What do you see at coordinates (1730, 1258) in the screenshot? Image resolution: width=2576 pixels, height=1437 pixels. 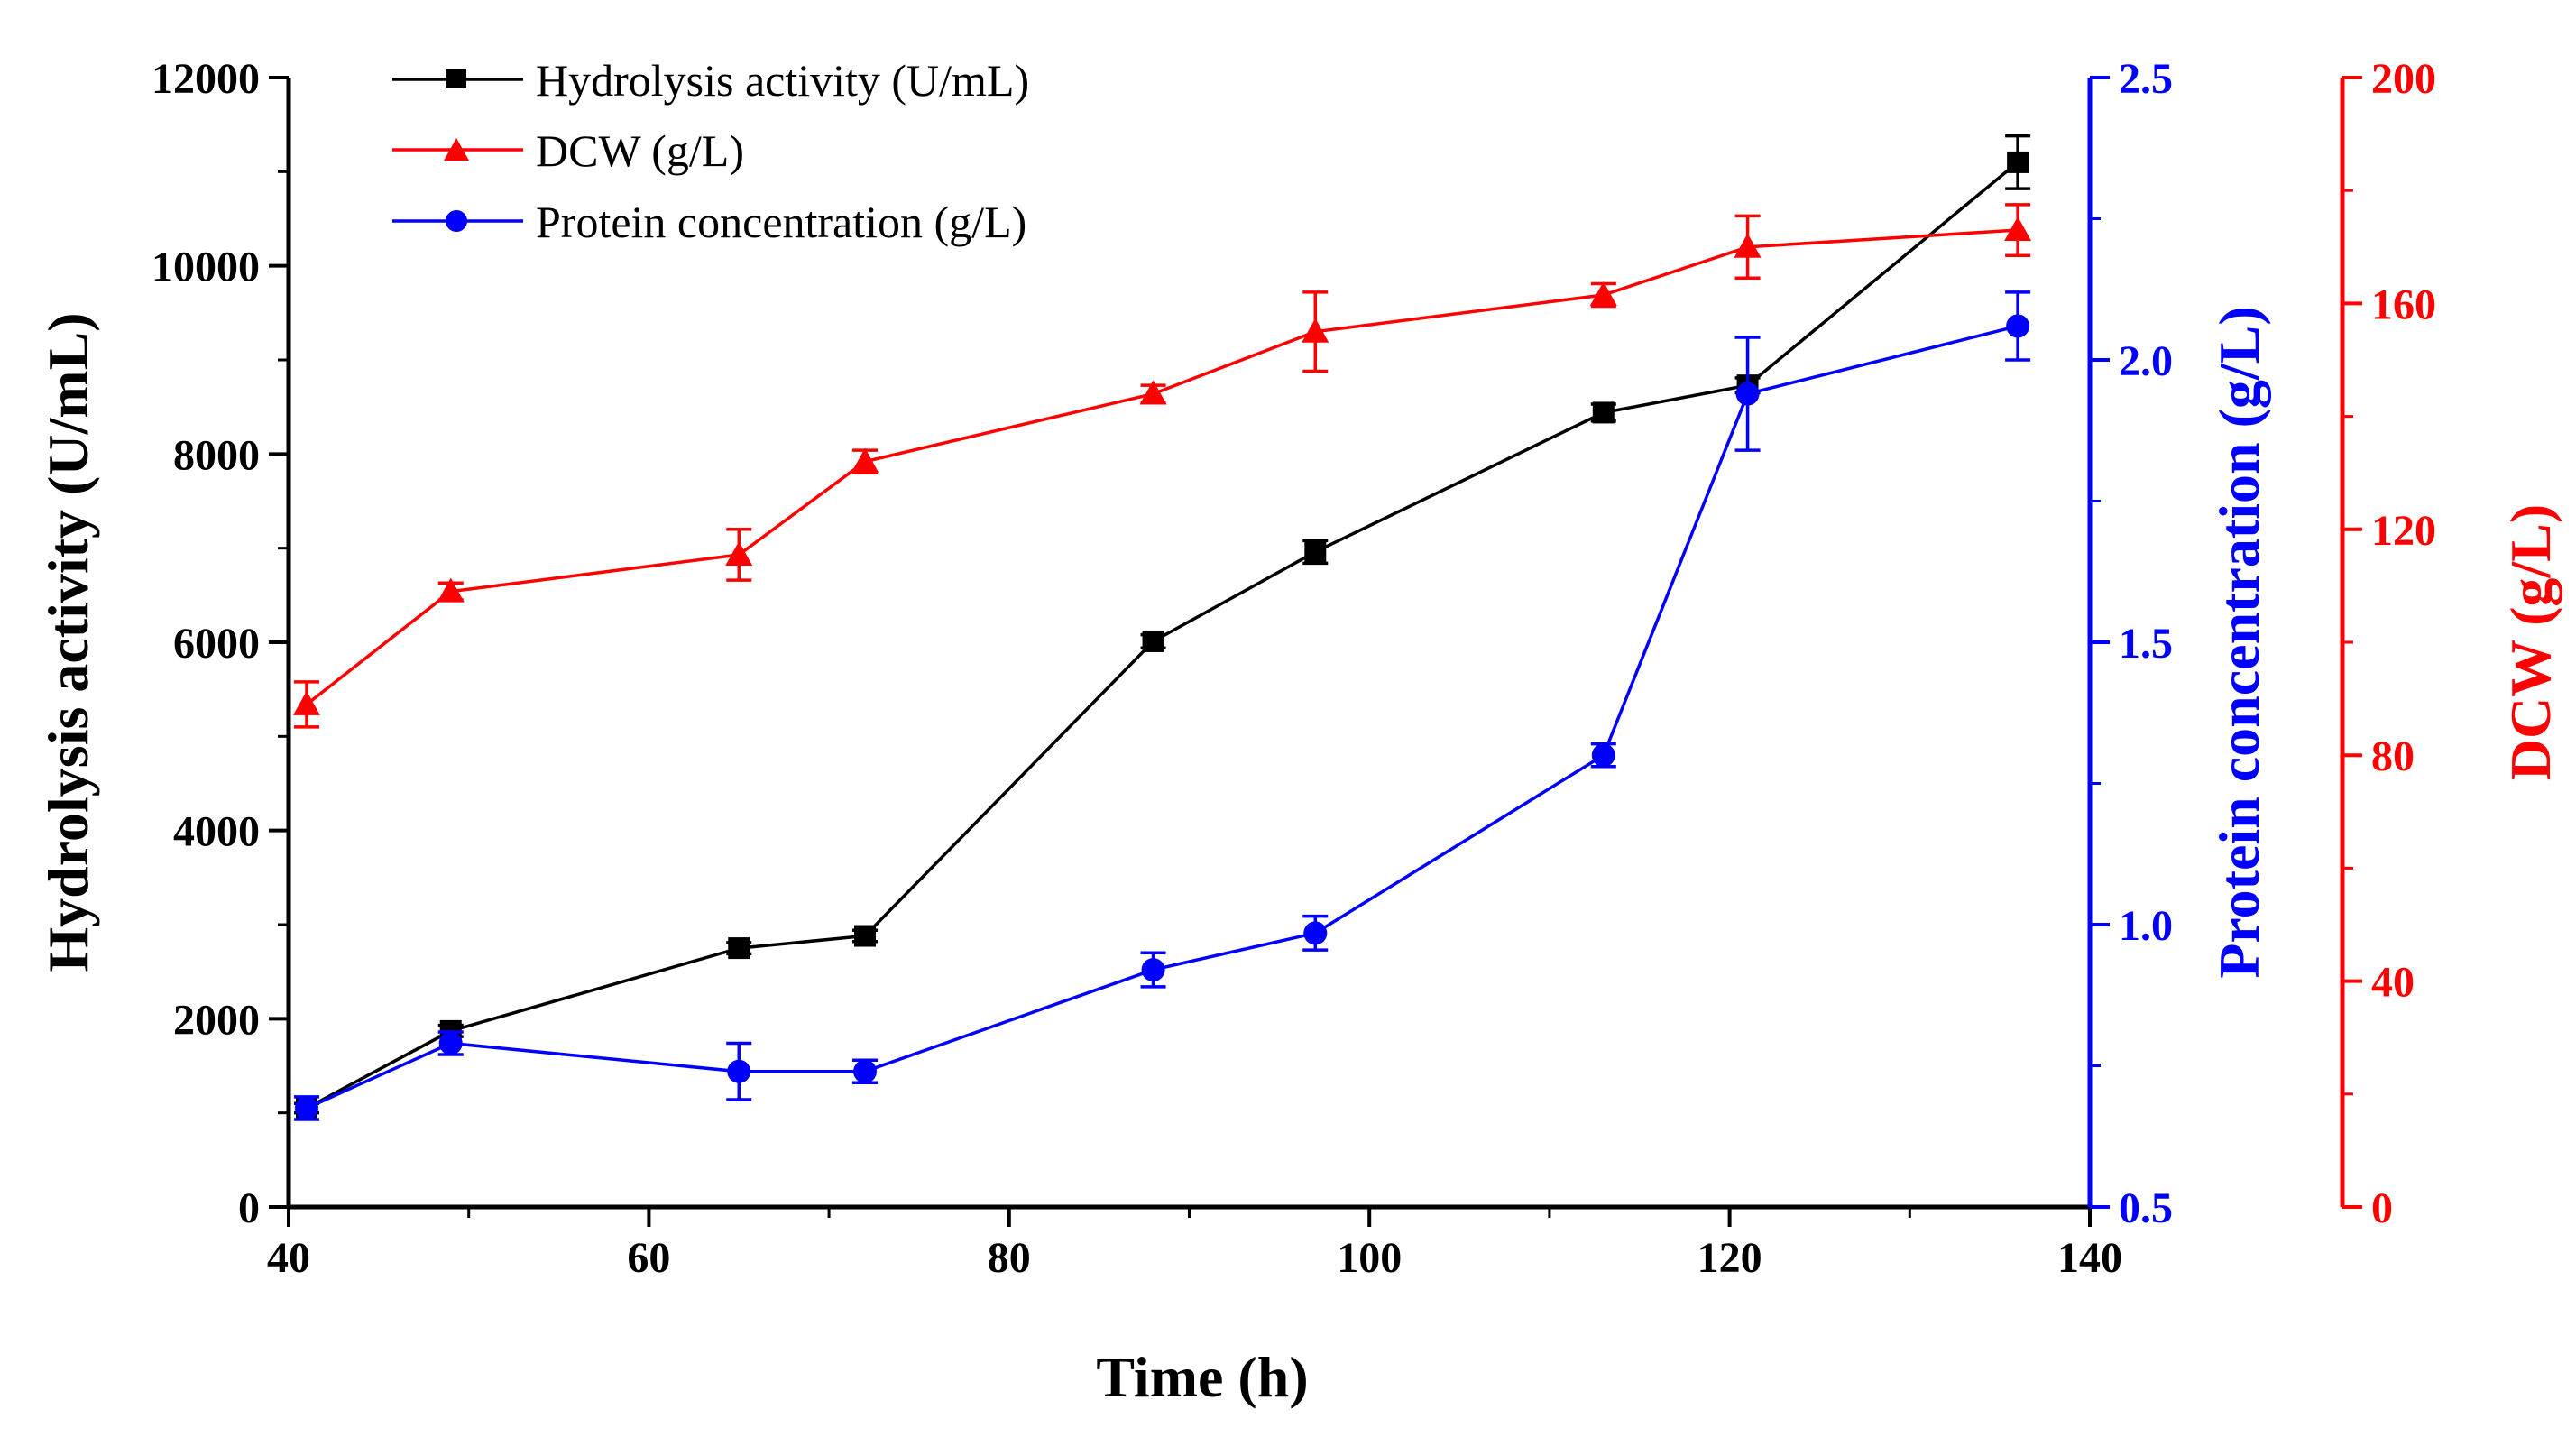 I see `x-tick-label: 120` at bounding box center [1730, 1258].